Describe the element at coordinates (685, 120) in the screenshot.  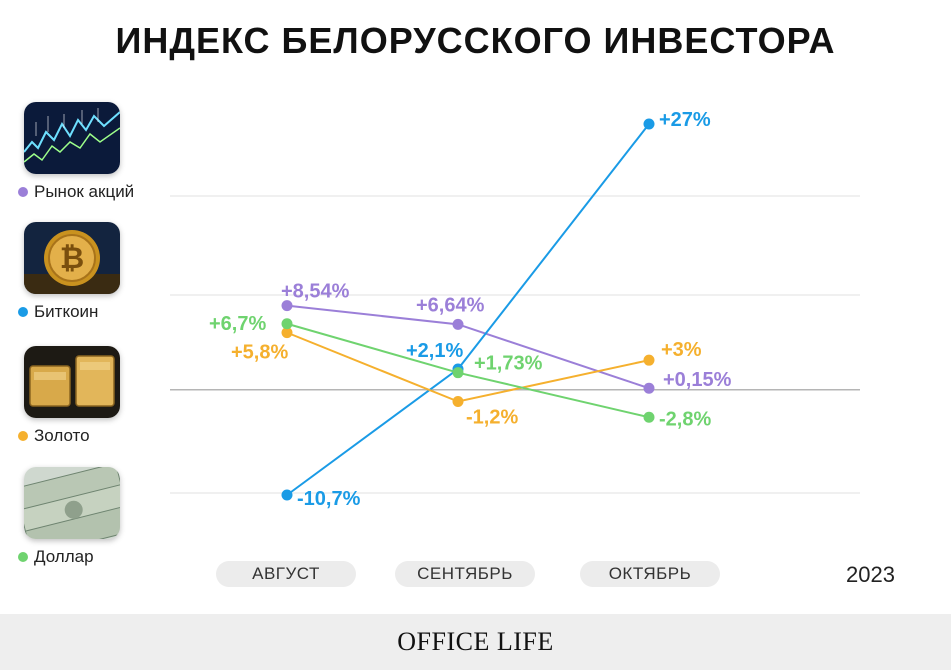
I see `data-label-bitcoin: +27%` at that location.